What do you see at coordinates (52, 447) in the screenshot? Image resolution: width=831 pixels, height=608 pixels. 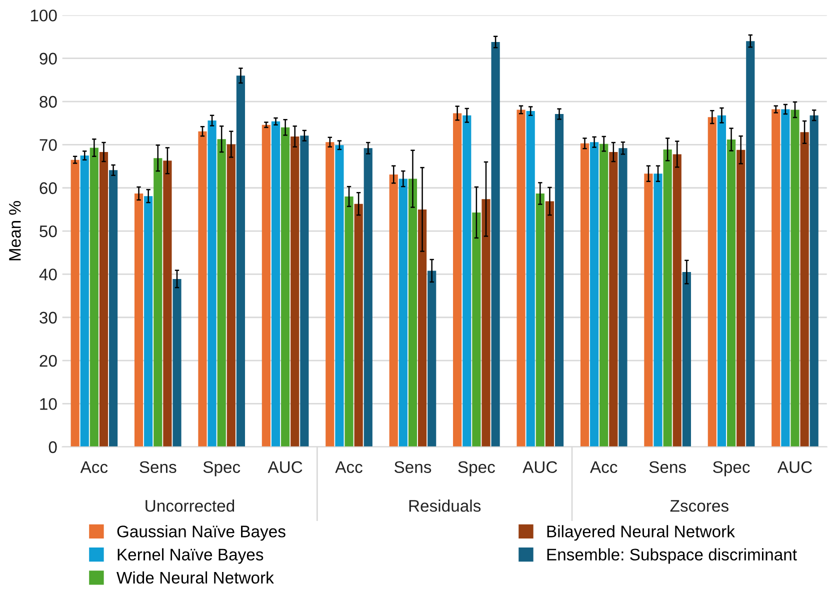 I see `y-tick-label: 0` at bounding box center [52, 447].